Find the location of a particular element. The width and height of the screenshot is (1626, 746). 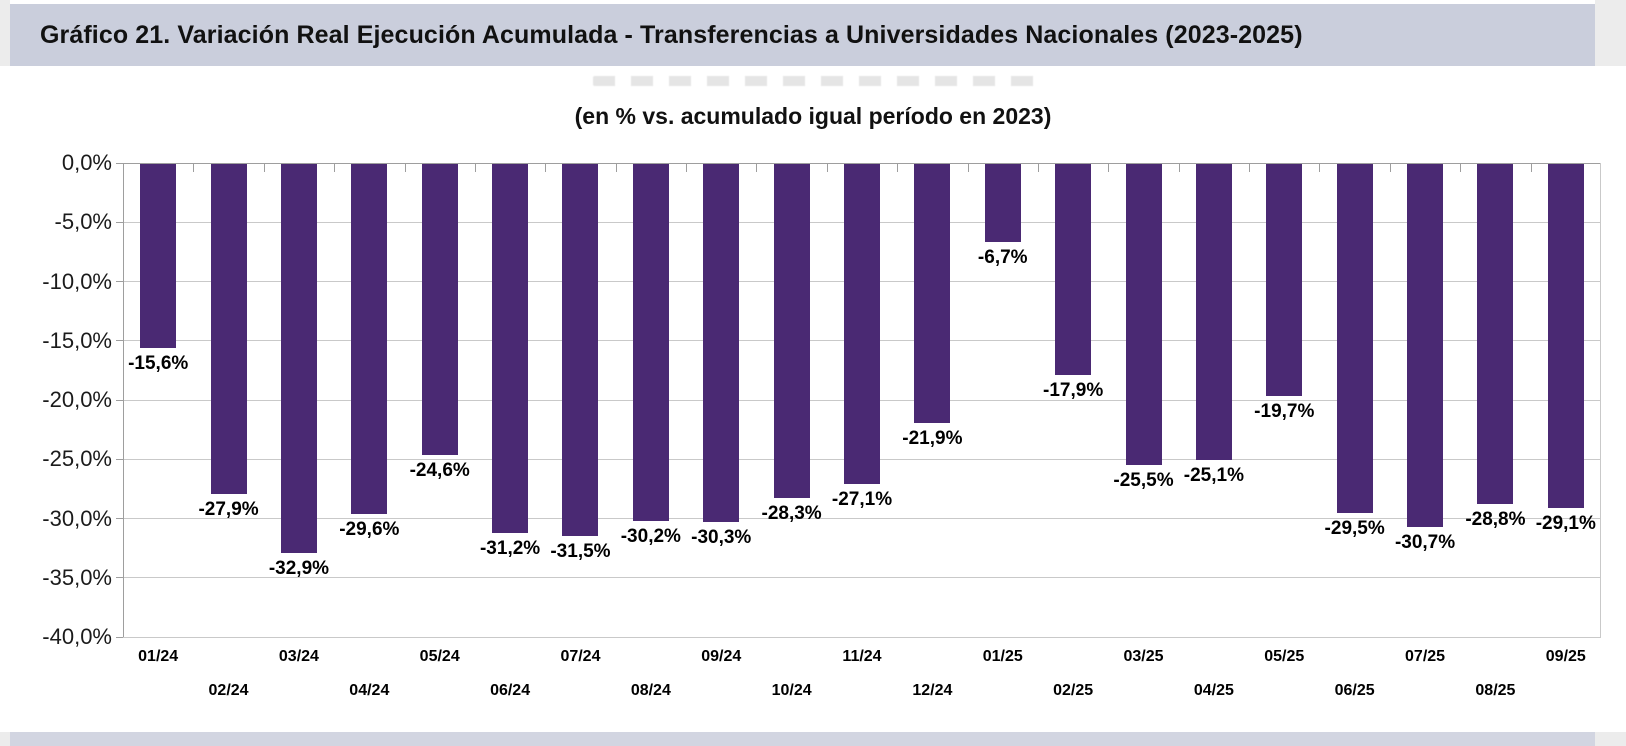

bar-value-label: -29,5% is located at coordinates (1354, 528).